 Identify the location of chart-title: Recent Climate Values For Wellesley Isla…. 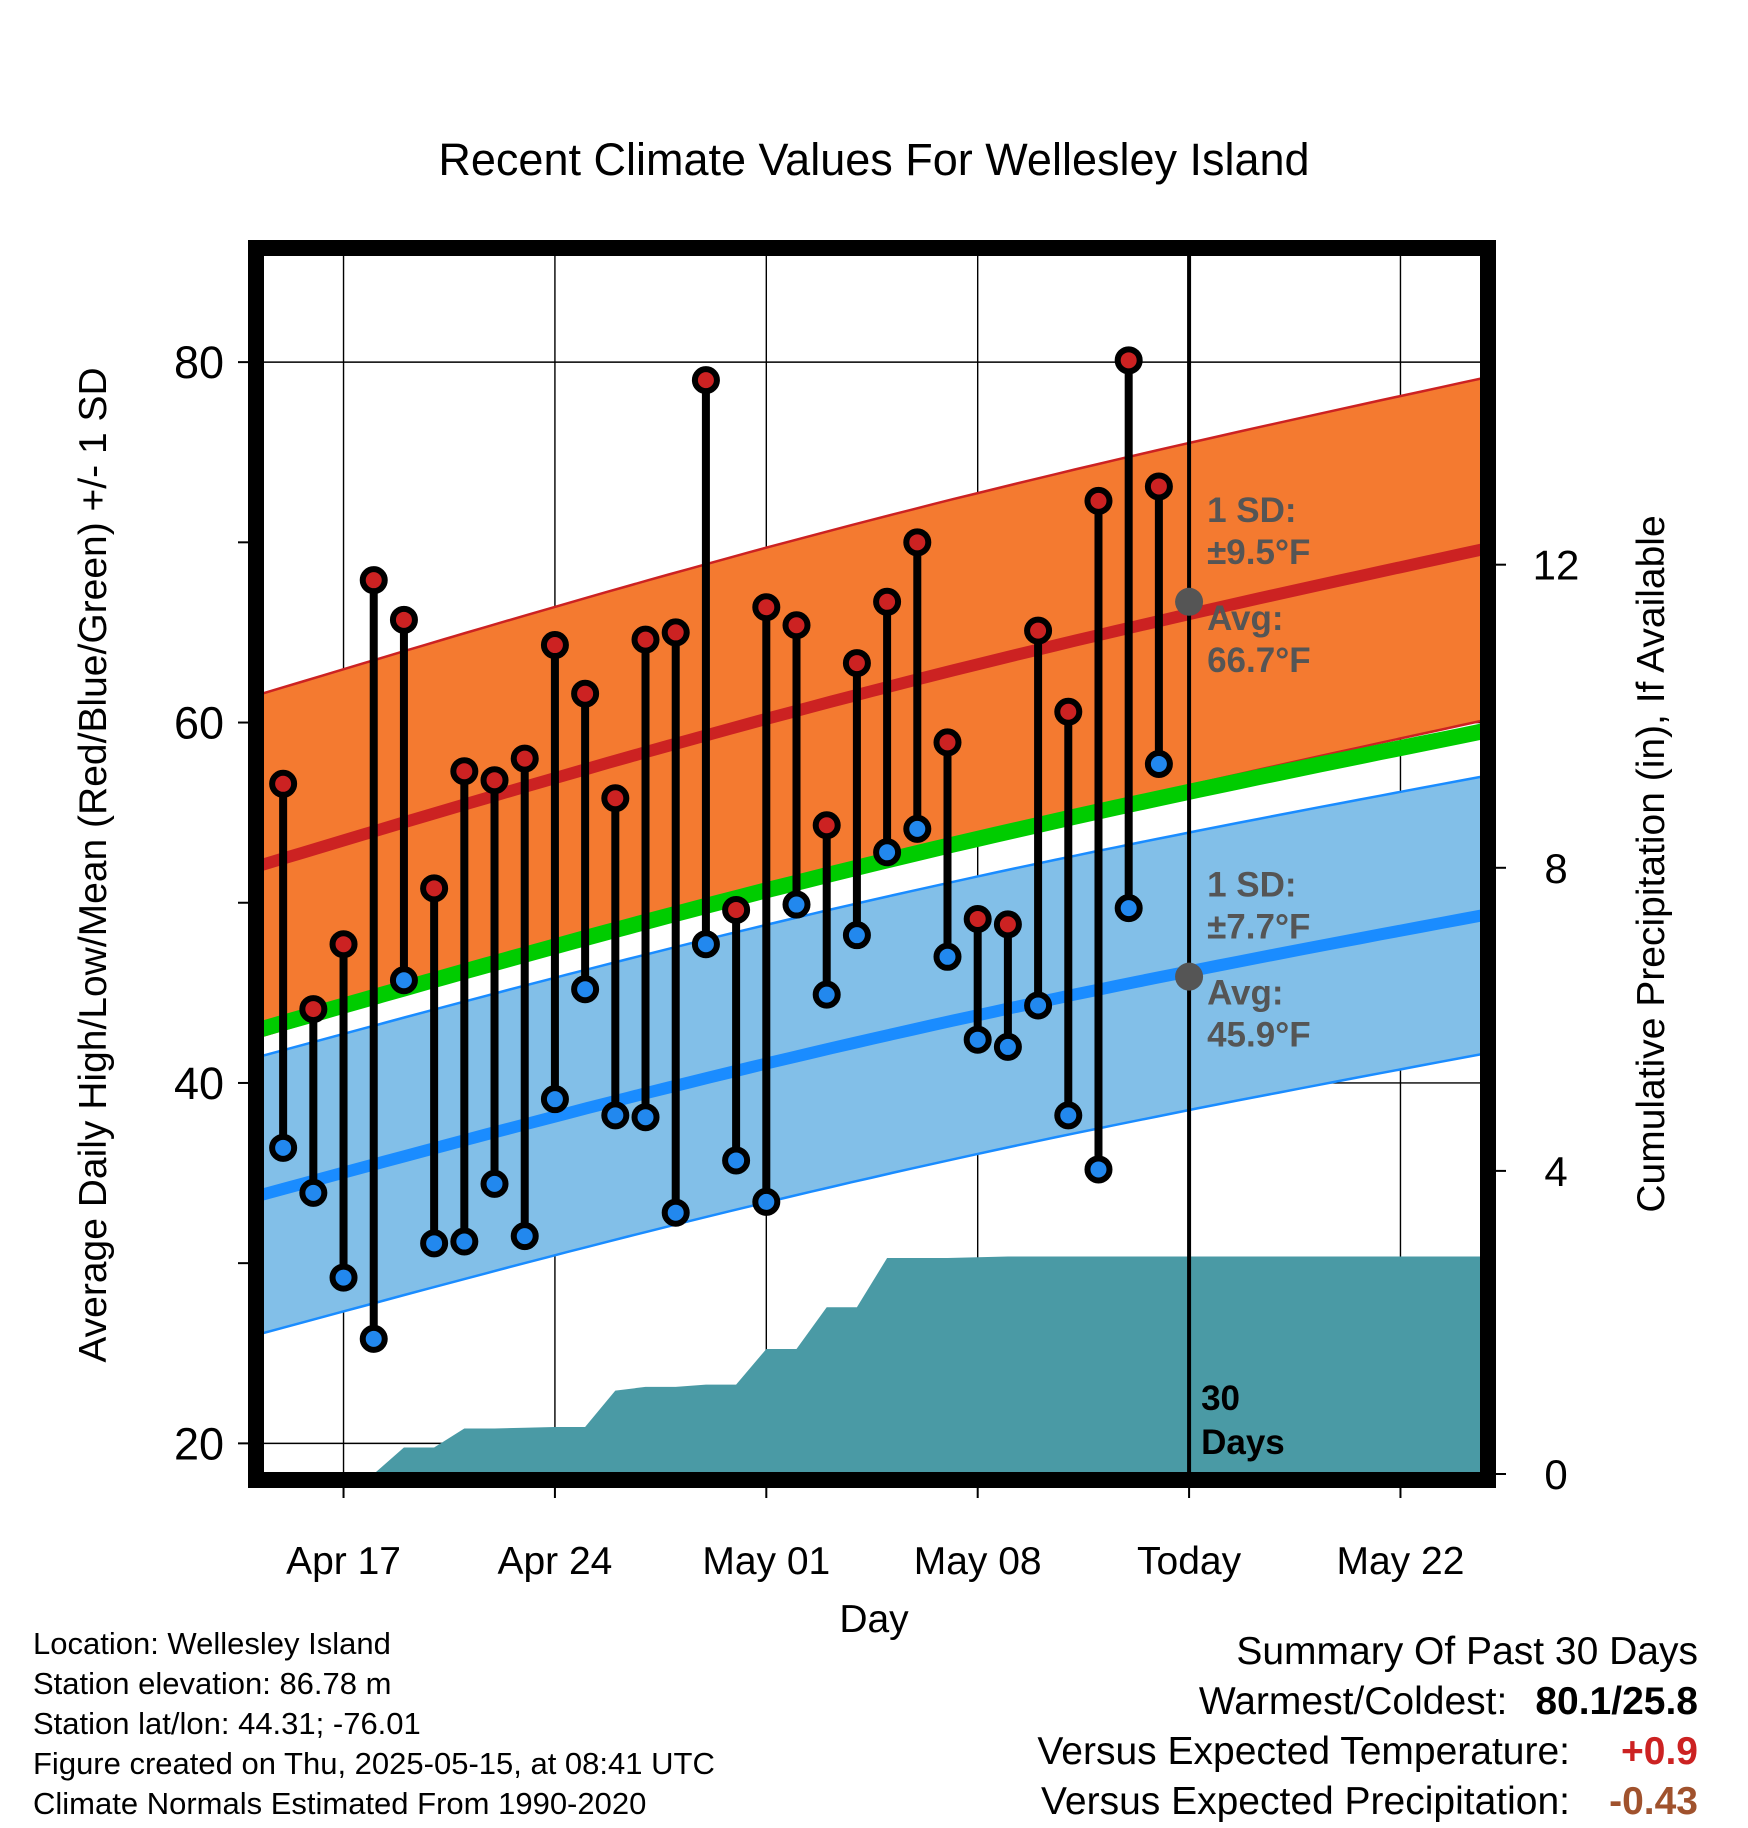
(873, 159).